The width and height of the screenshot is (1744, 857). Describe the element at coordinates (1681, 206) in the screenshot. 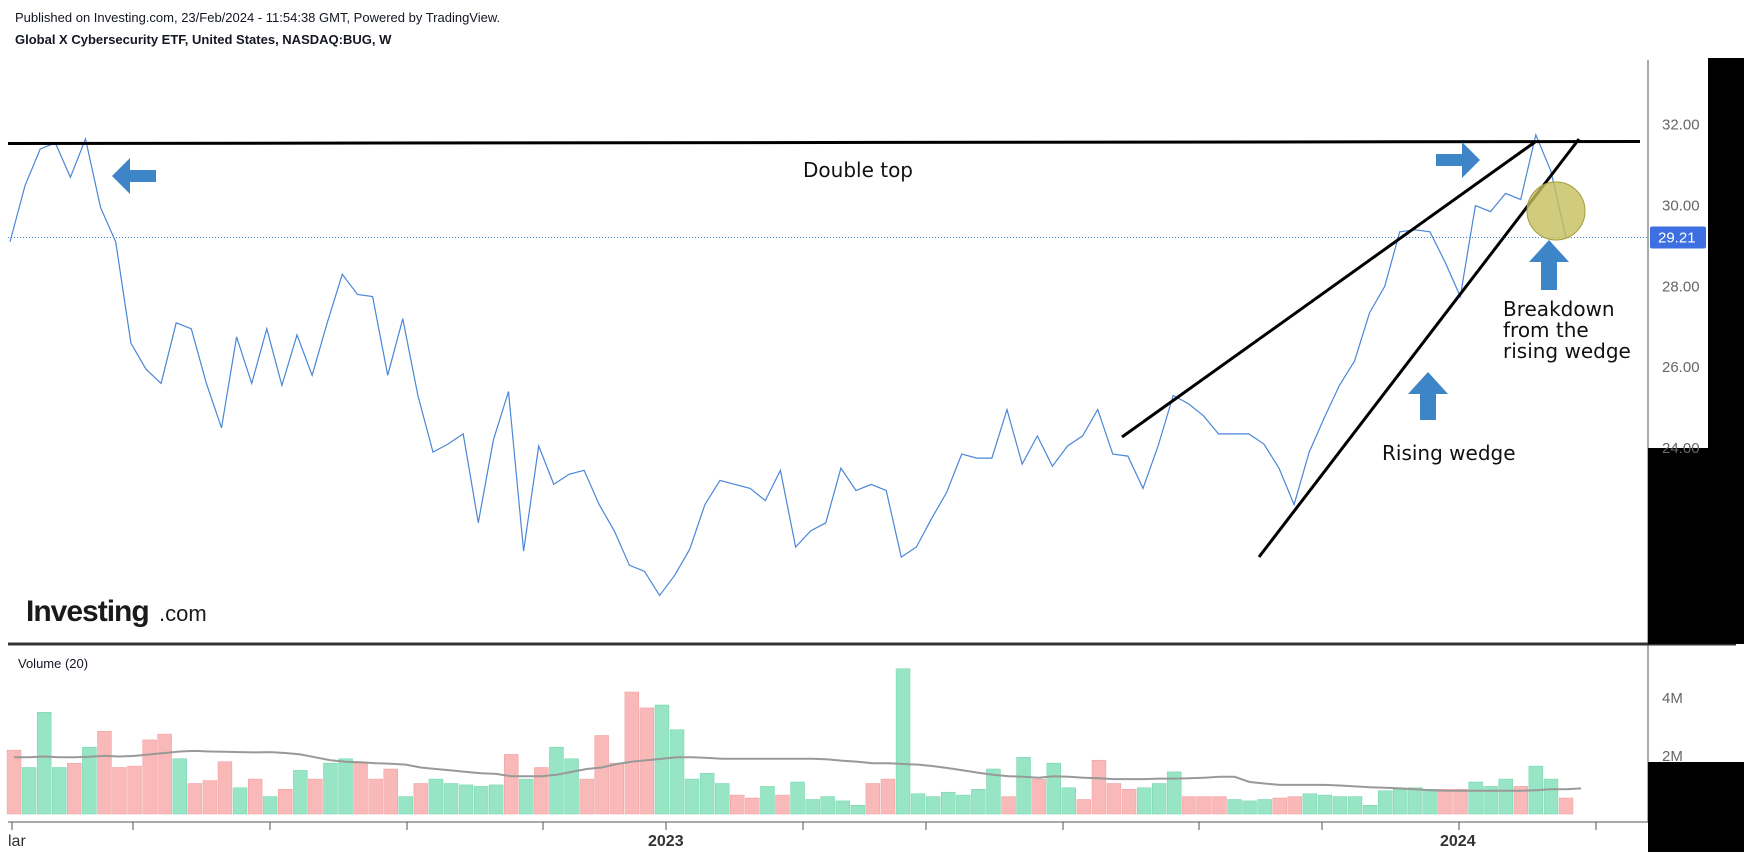

I see `y-tick-label: 30.00` at that location.